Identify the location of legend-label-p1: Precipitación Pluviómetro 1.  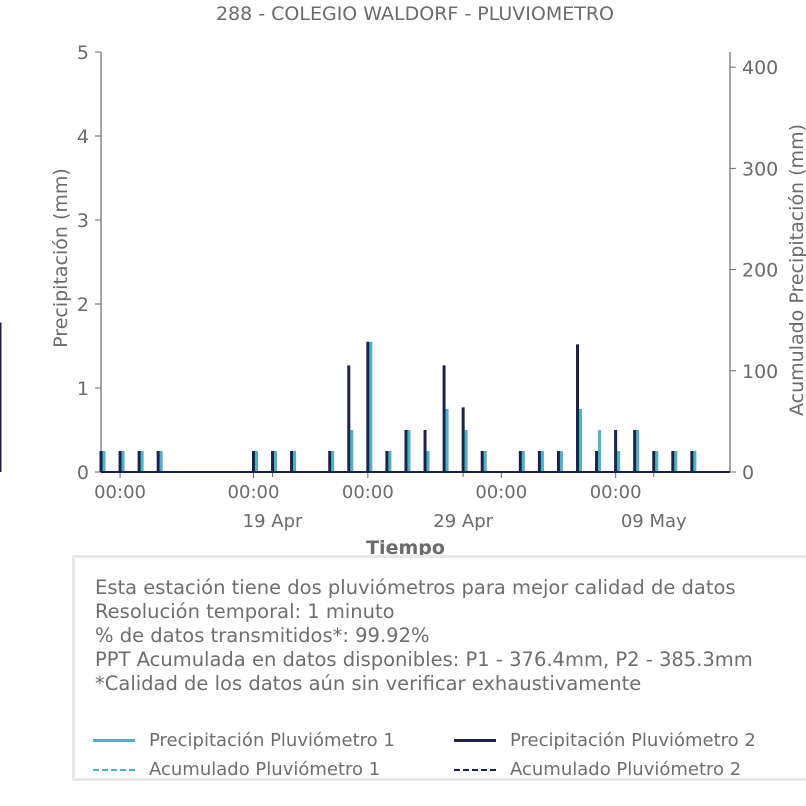
(272, 740).